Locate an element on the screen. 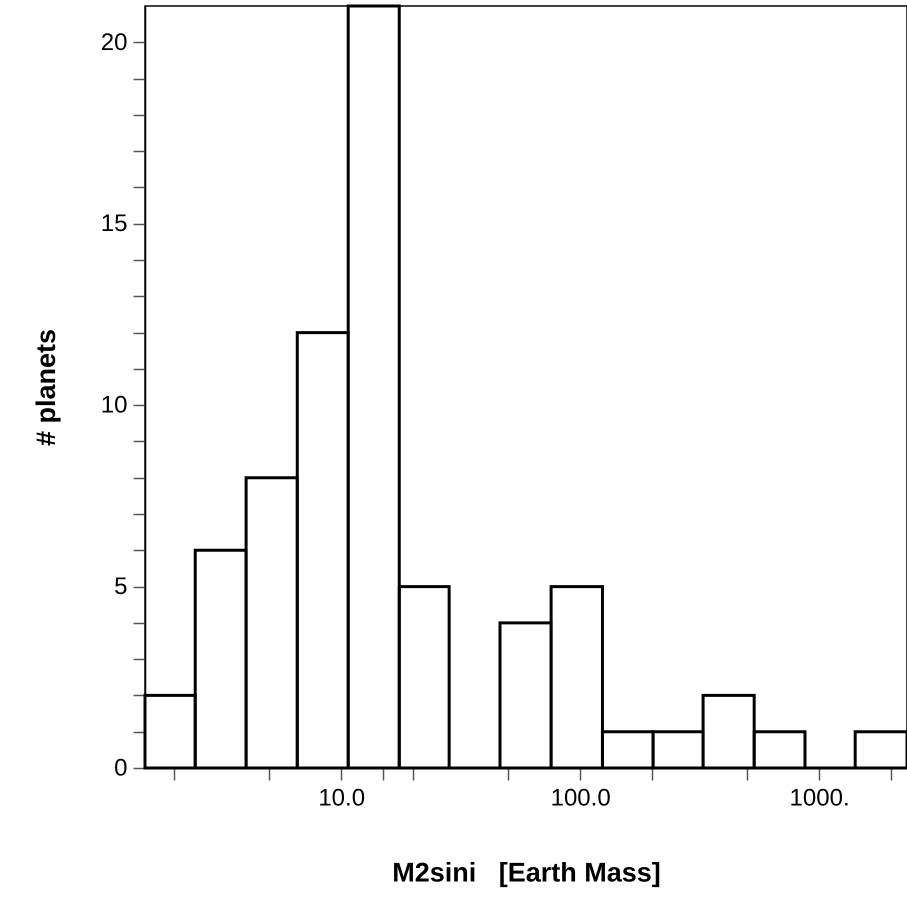  y-tick-label: 15 is located at coordinates (114, 224).